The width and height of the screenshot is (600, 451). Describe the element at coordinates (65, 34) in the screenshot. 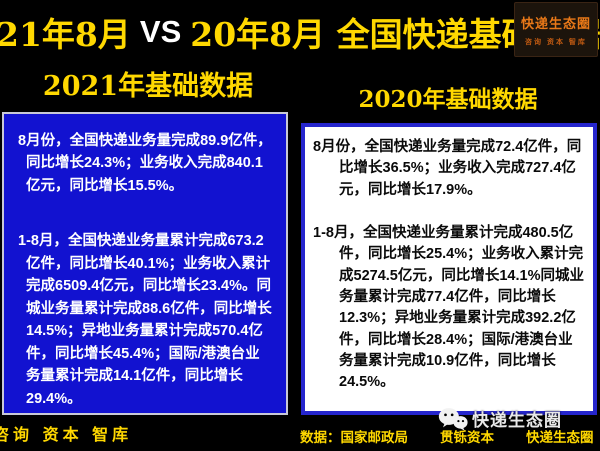

I see `title-year-2021: 21年8月` at that location.